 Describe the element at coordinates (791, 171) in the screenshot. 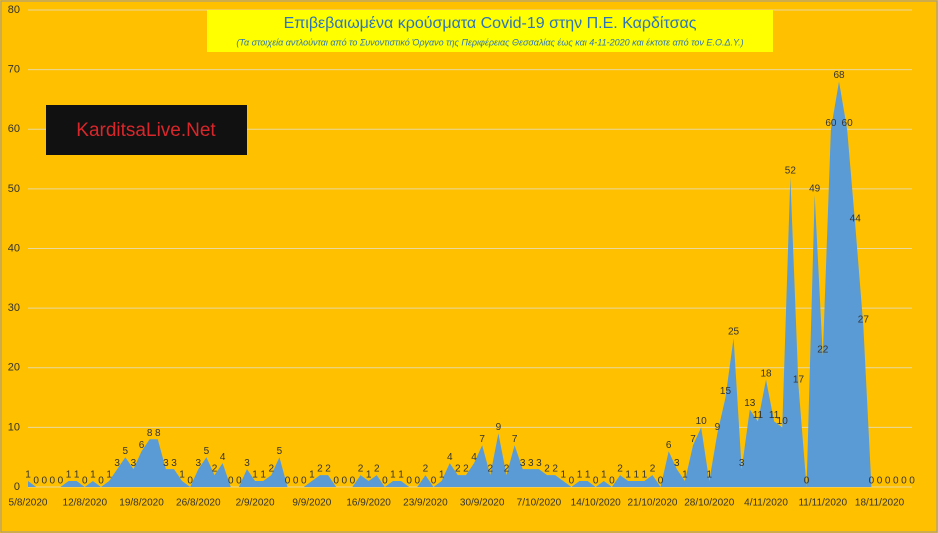

I see `data-label: 52` at that location.